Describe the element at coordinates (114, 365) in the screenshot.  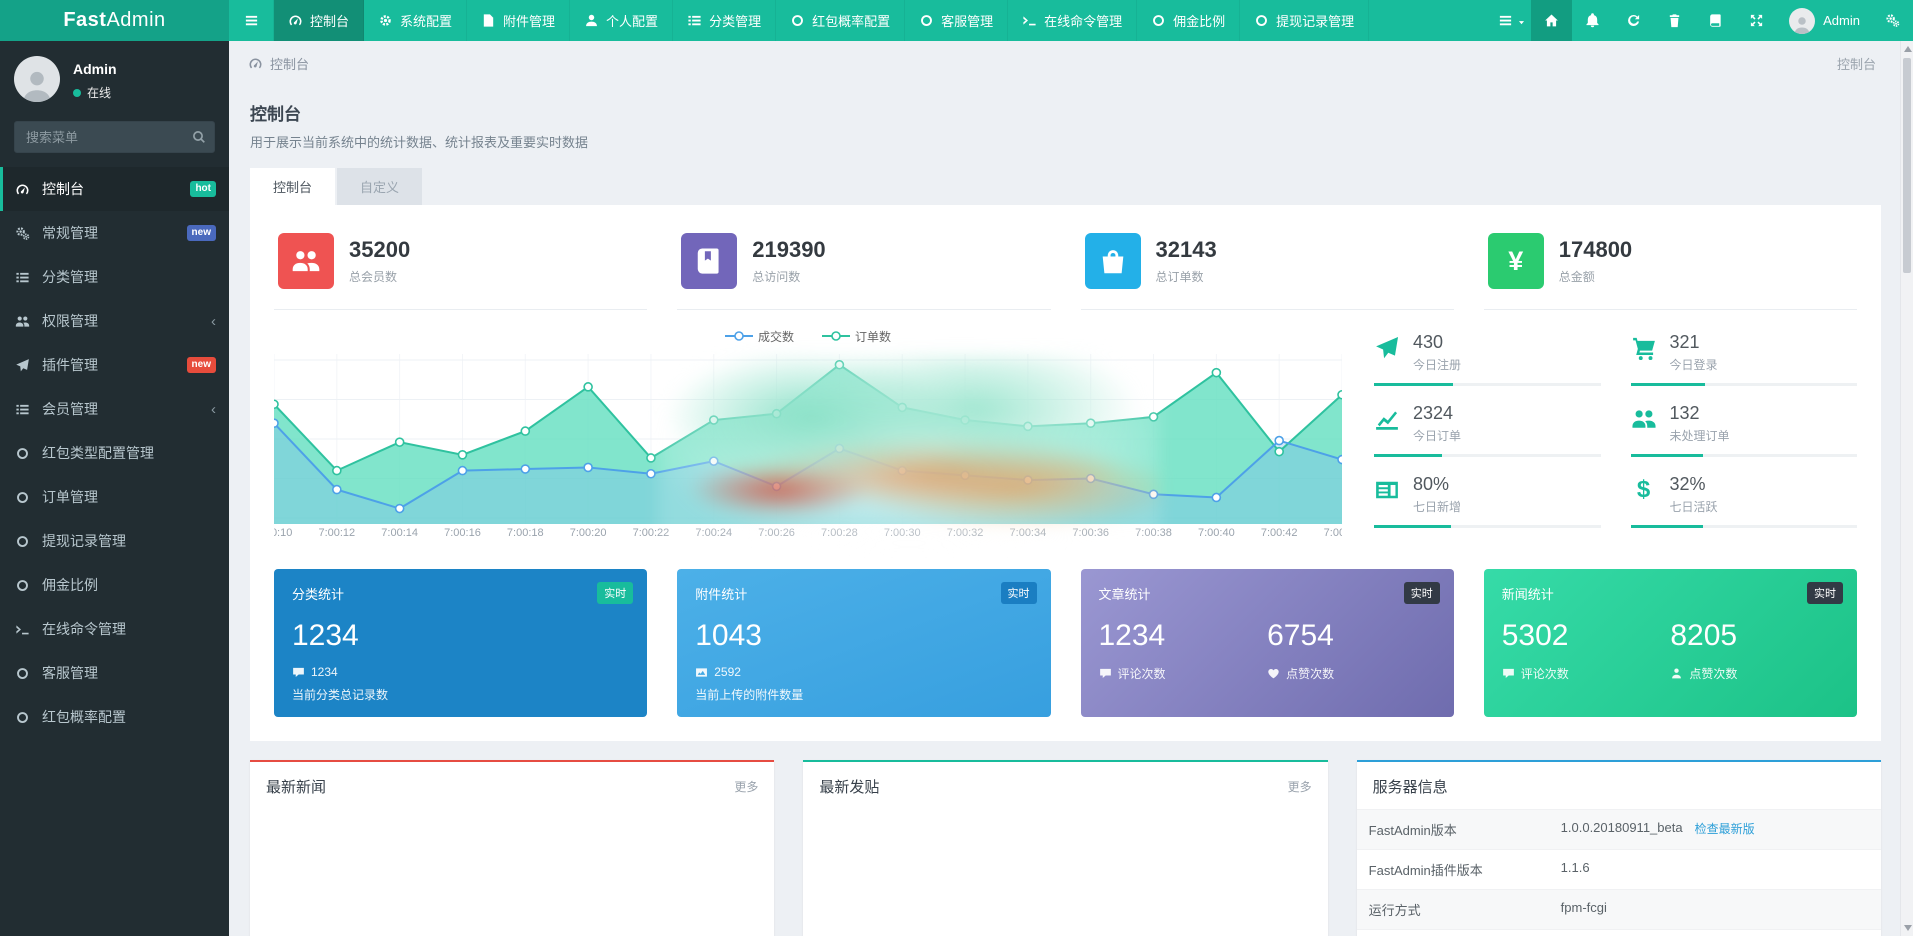
I see `sidebar-item-plugins: 插件管理 new` at that location.